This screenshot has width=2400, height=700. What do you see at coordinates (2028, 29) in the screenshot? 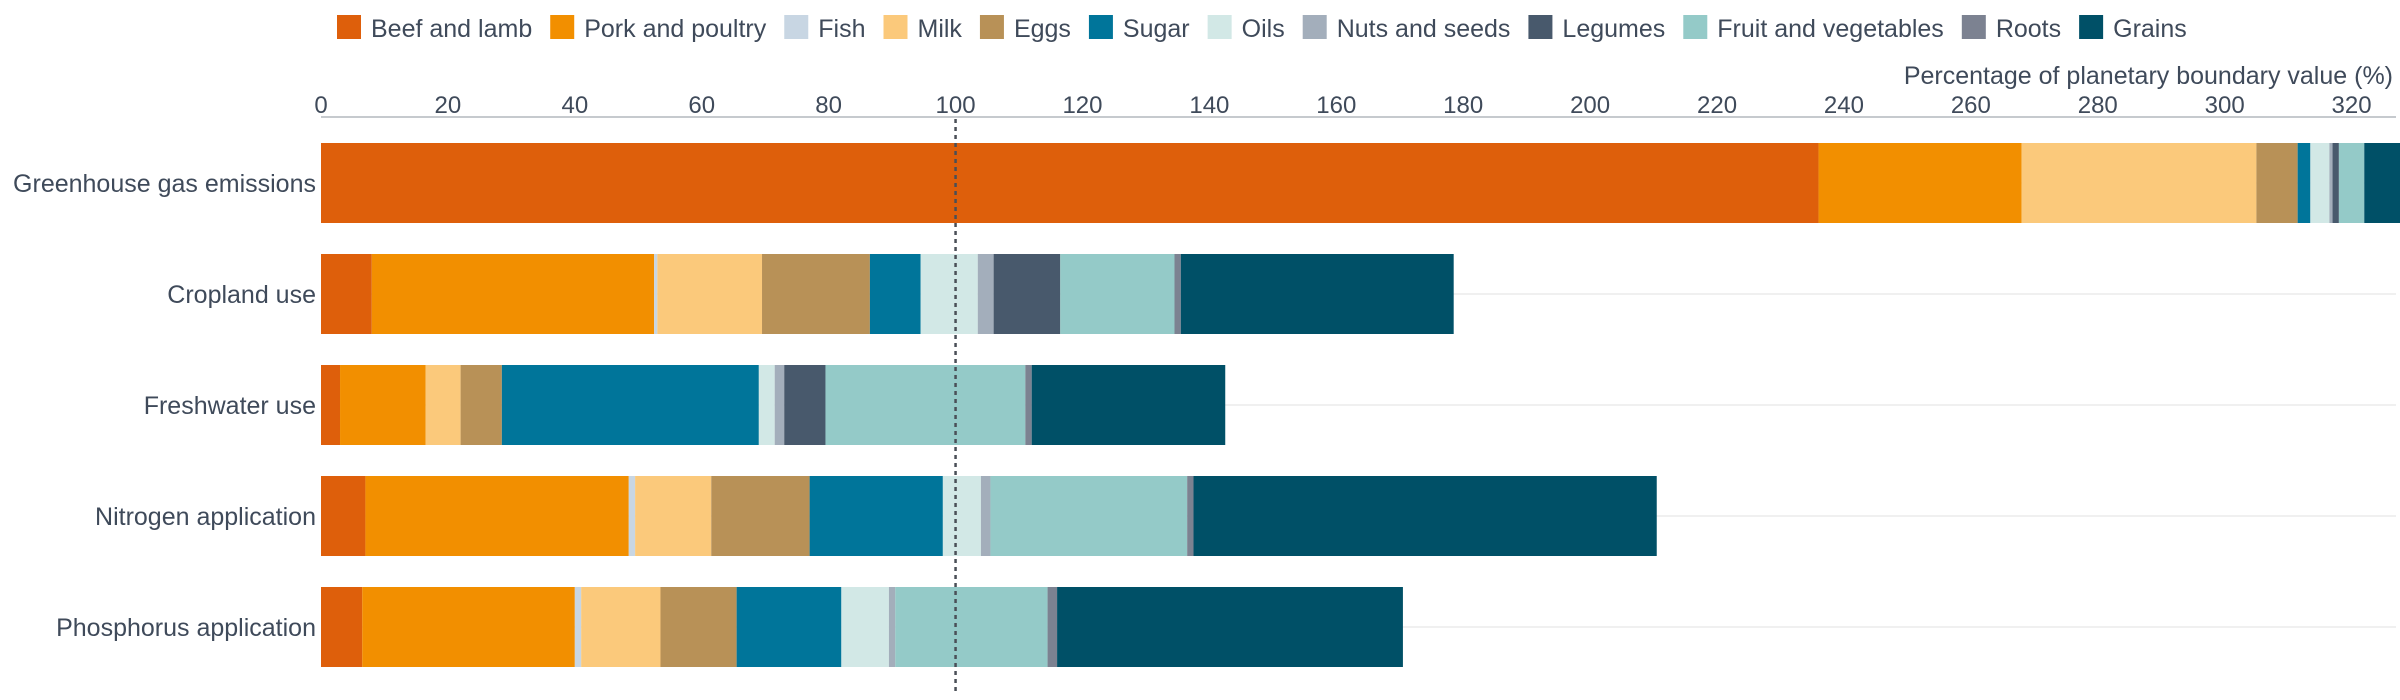
I see `legend-label: Roots` at bounding box center [2028, 29].